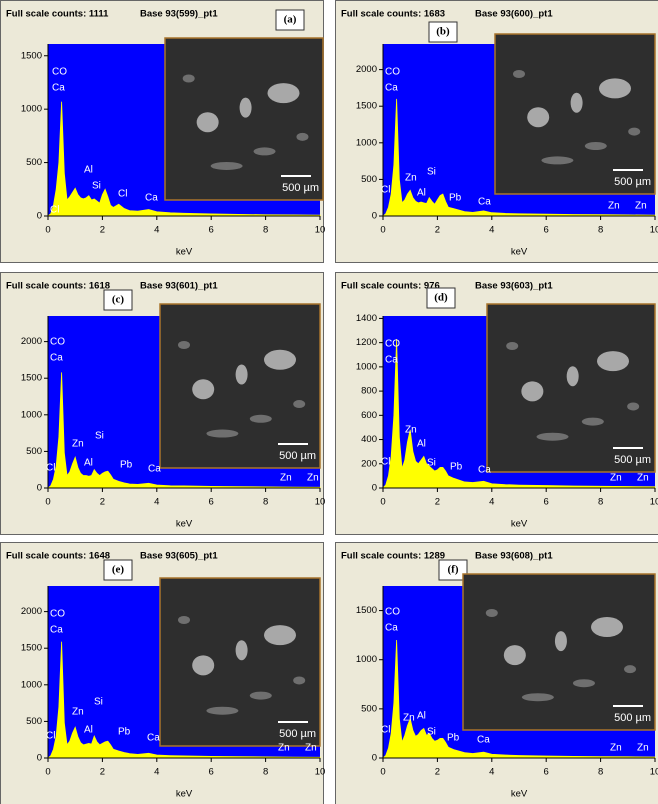  What do you see at coordinates (366, 69) in the screenshot?
I see `y-tick-label: 2000` at bounding box center [366, 69].